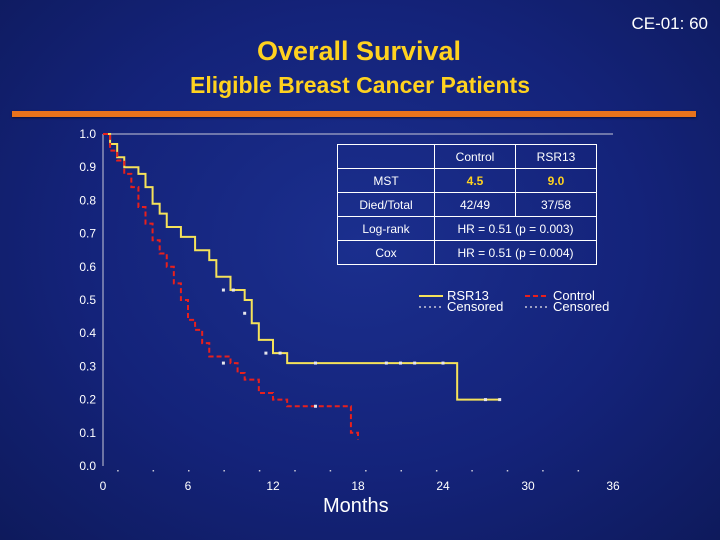 The height and width of the screenshot is (540, 720). Describe the element at coordinates (386, 156) in the screenshot. I see `stats-header-blank` at that location.